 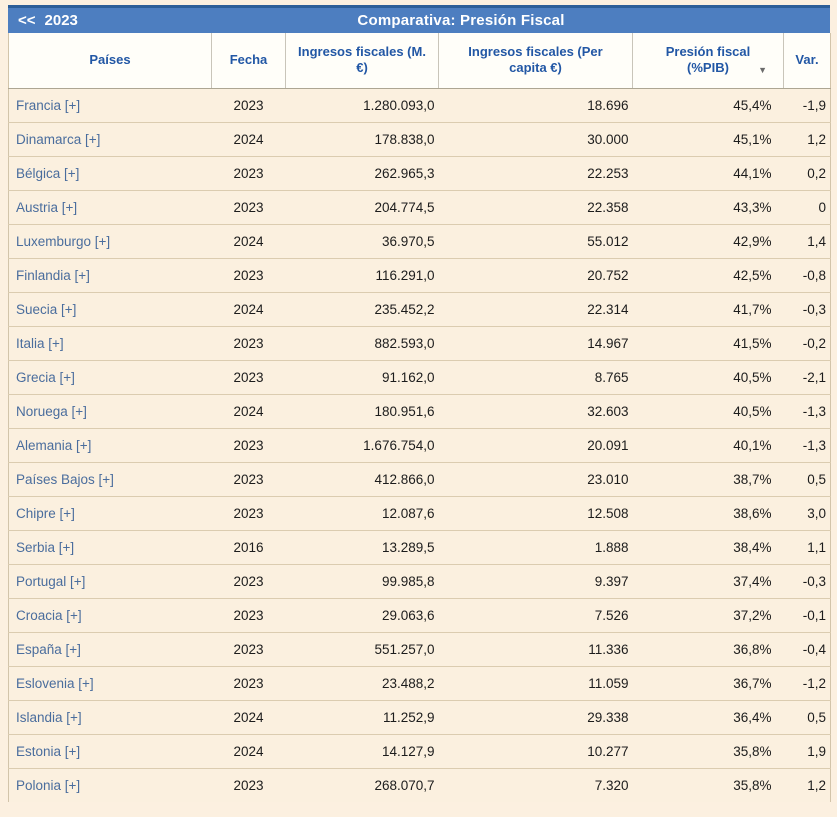 What do you see at coordinates (535, 478) in the screenshot?
I see `per-capita-cell: 23.010` at bounding box center [535, 478].